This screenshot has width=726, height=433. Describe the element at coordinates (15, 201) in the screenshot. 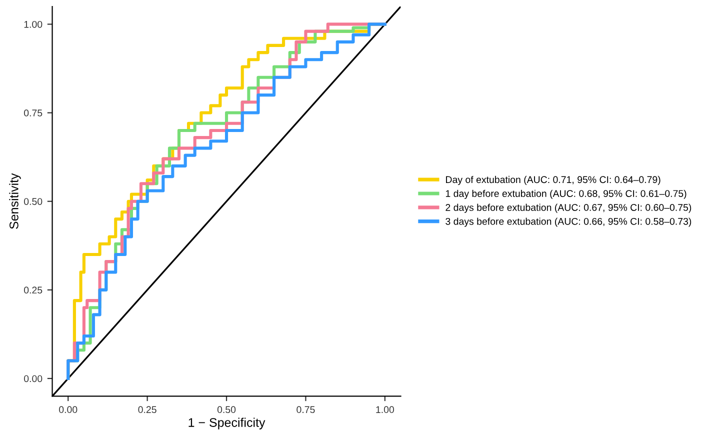

I see `y-axis-title: Sensitivity` at that location.